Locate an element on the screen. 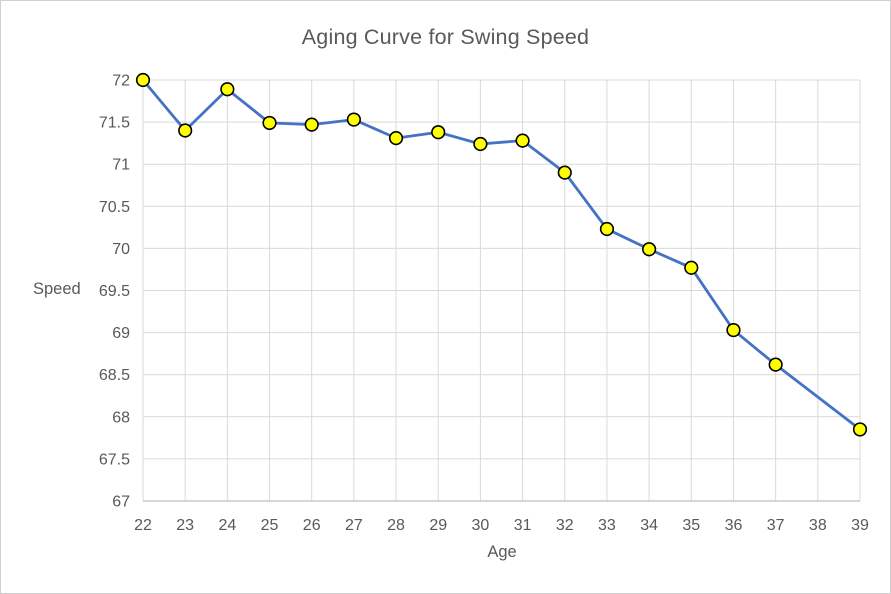  x-tick-label-33: 33 is located at coordinates (607, 525).